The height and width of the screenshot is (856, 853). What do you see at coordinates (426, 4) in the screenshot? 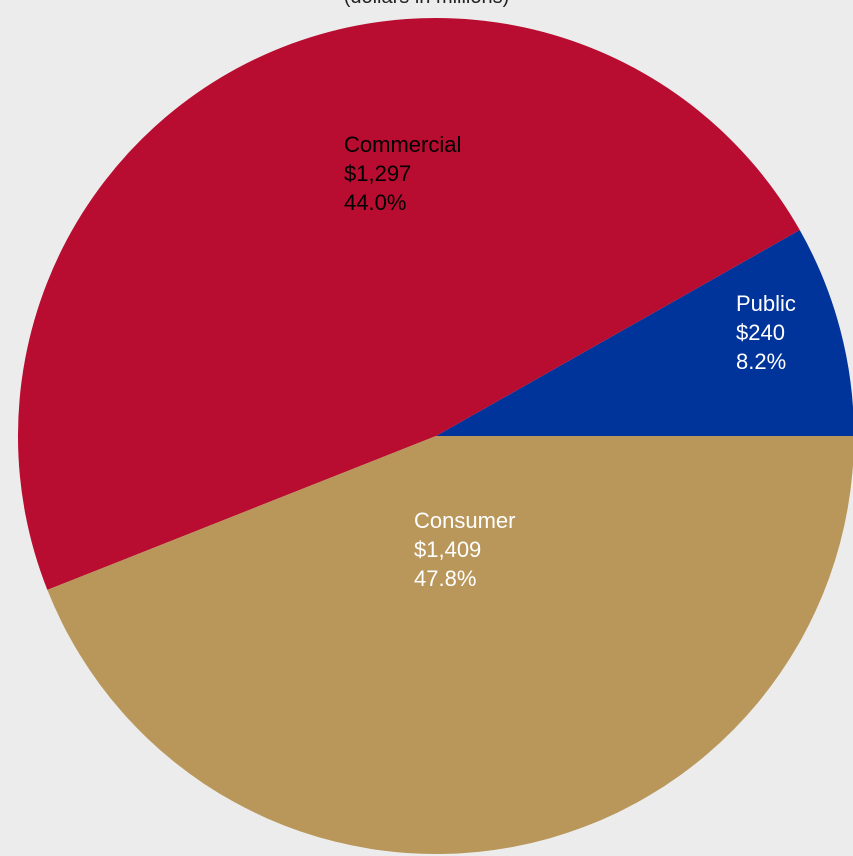
I see `chart-subtitle: (dollars in millions)` at bounding box center [426, 4].